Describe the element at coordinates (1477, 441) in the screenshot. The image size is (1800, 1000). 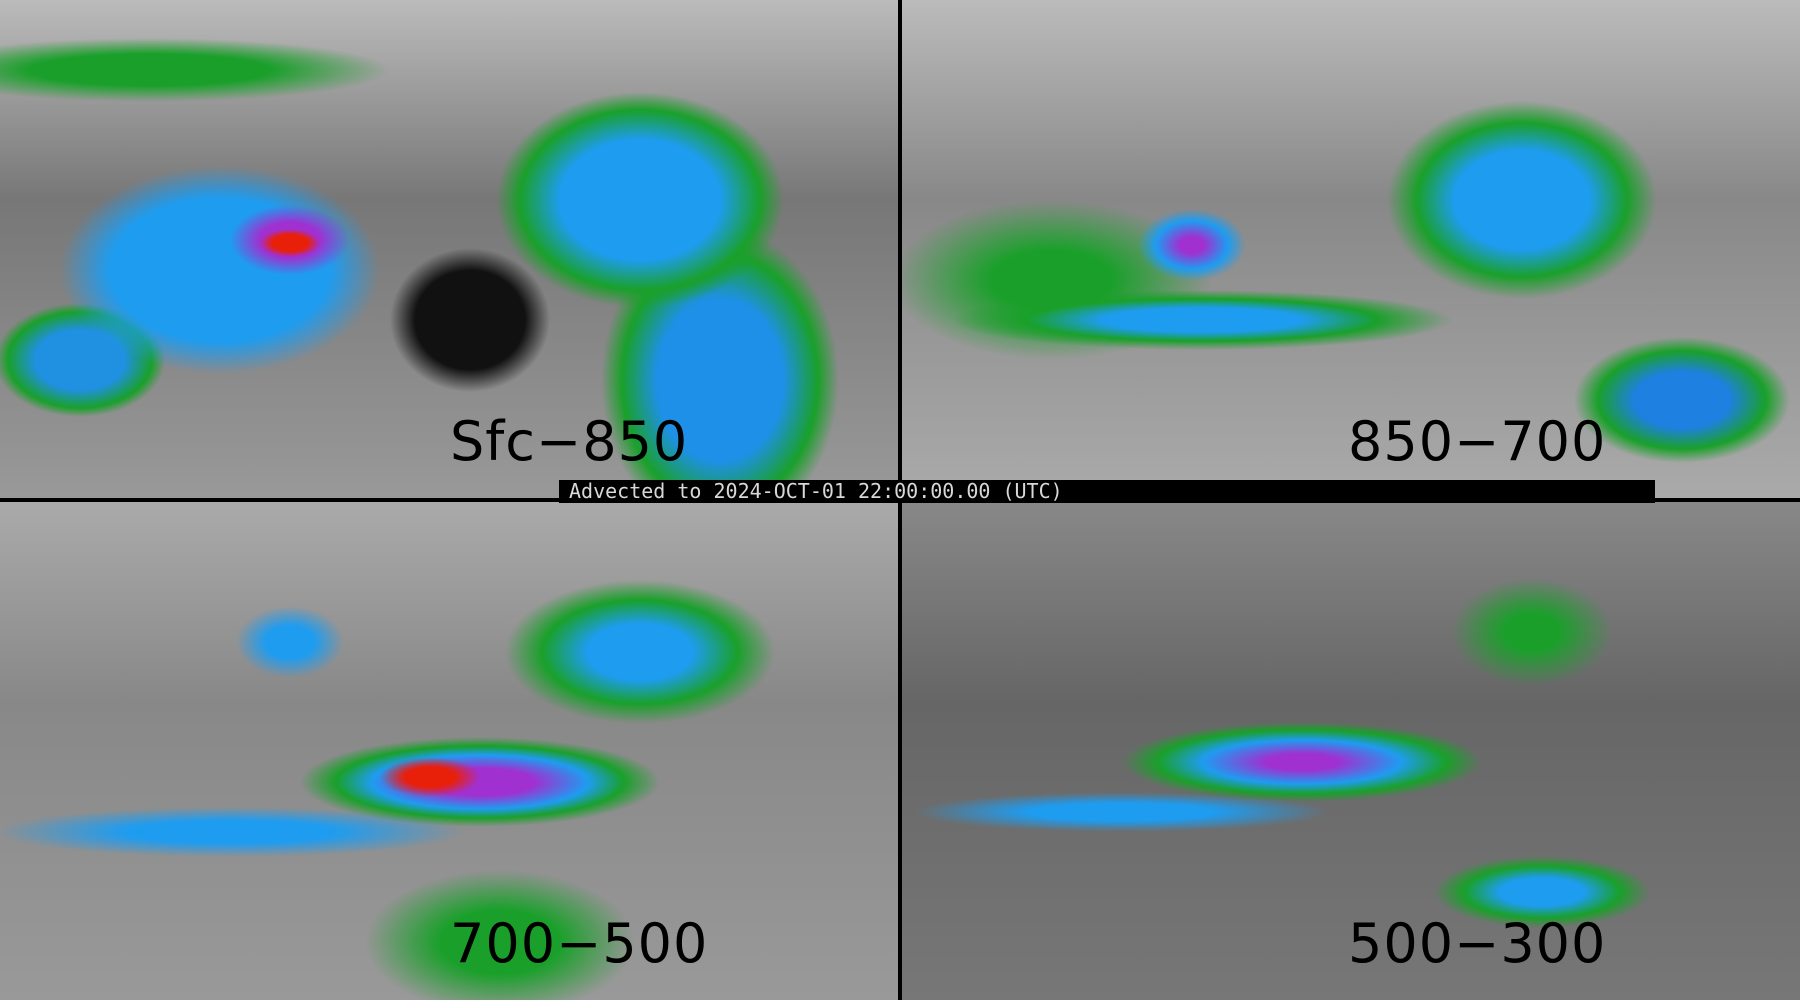
I see `panel-label: 850−700` at that location.